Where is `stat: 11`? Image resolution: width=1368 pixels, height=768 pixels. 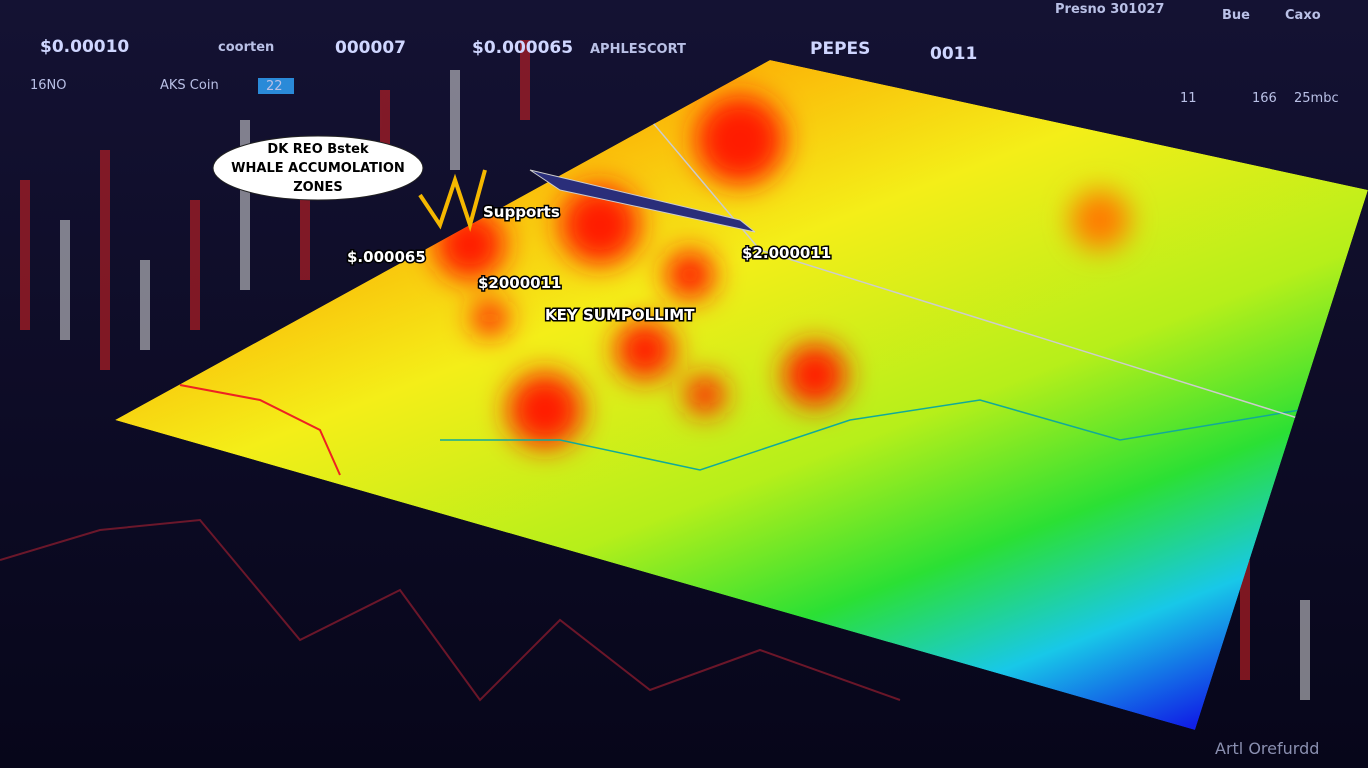
stat: 11 is located at coordinates (1188, 98).